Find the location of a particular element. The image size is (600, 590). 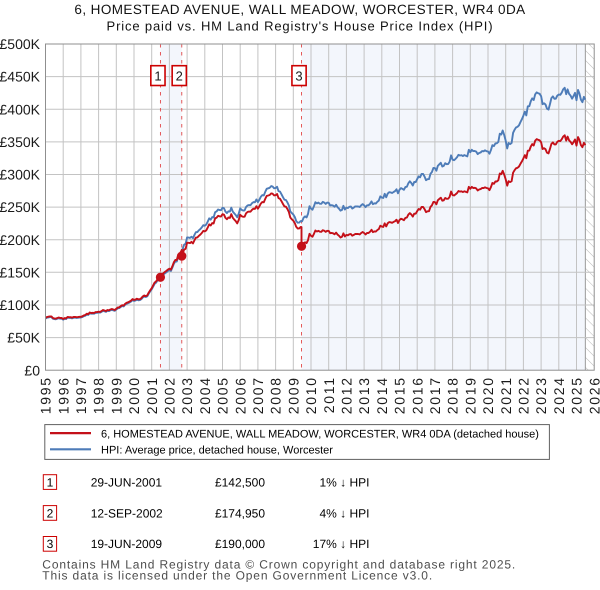

svg-text: 1997 is located at coordinates (81, 395).